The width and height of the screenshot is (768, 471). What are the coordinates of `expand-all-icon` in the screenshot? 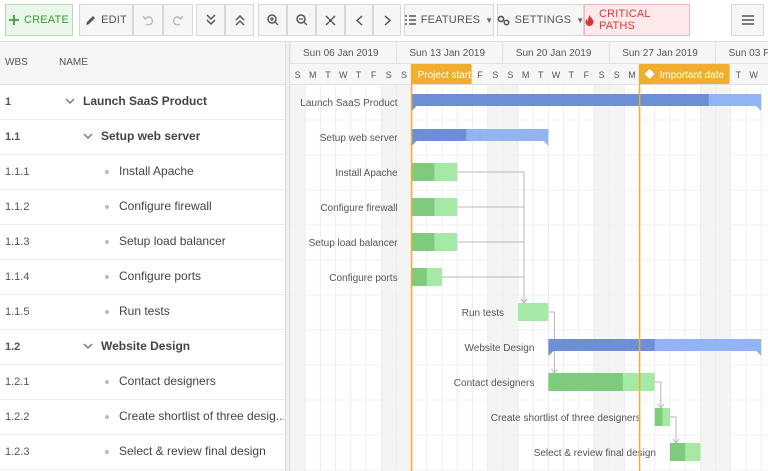 It's located at (239, 20).